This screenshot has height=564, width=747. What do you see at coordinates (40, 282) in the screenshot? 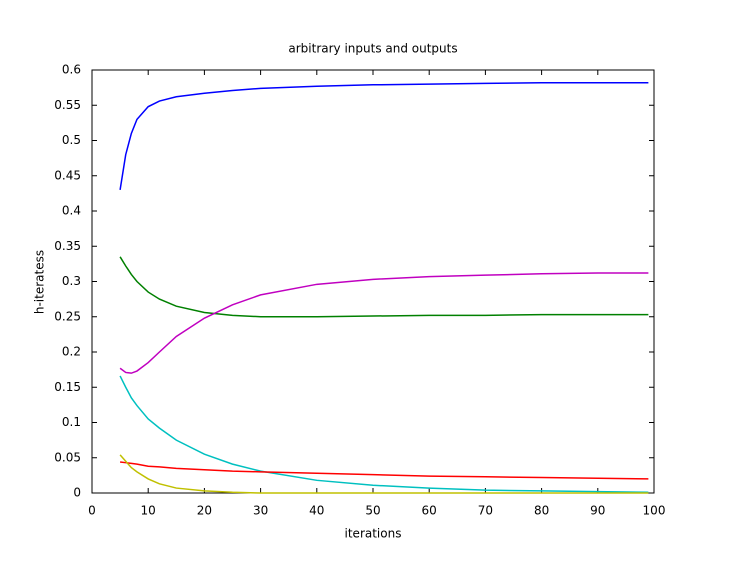
I see `y-axis-label: h-iteratess` at bounding box center [40, 282].